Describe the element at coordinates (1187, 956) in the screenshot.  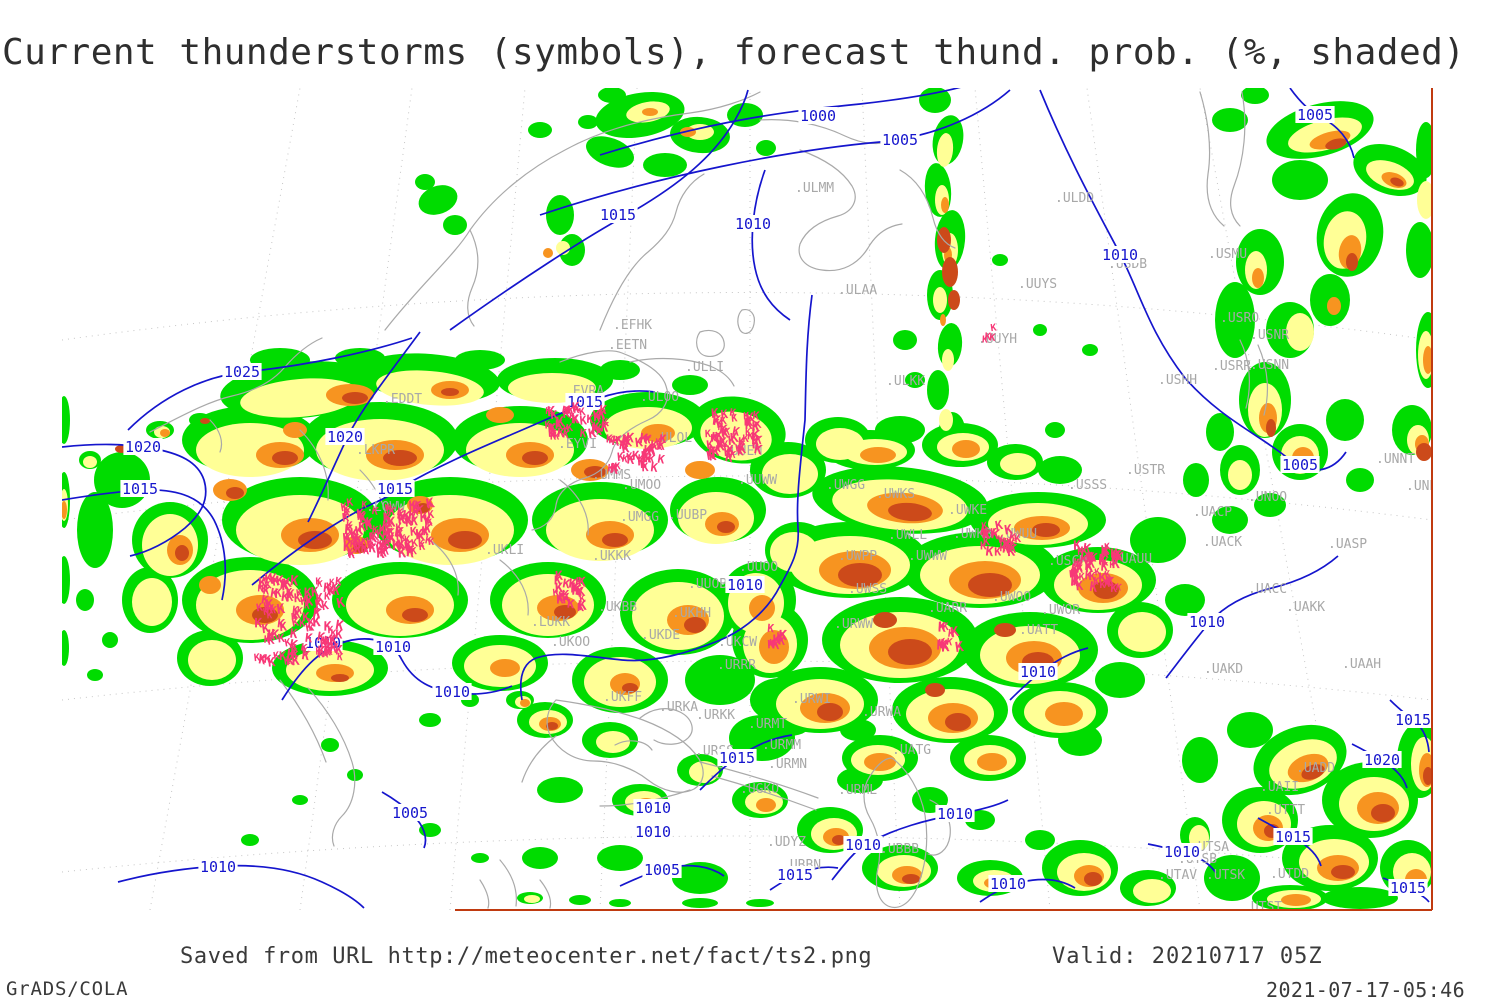
I see `valid-time-text: Valid: 20210717 05Z` at that location.